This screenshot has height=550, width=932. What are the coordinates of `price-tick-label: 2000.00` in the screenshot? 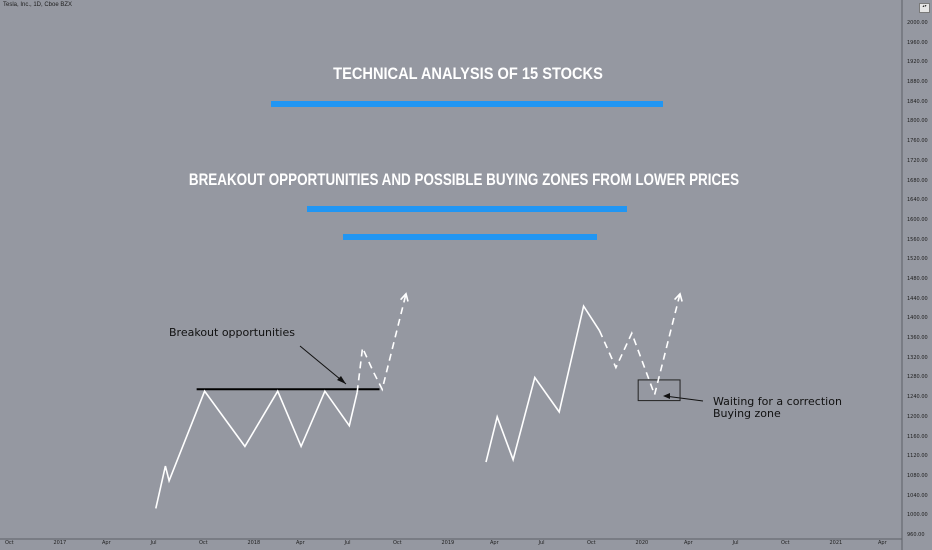 It's located at (917, 23).